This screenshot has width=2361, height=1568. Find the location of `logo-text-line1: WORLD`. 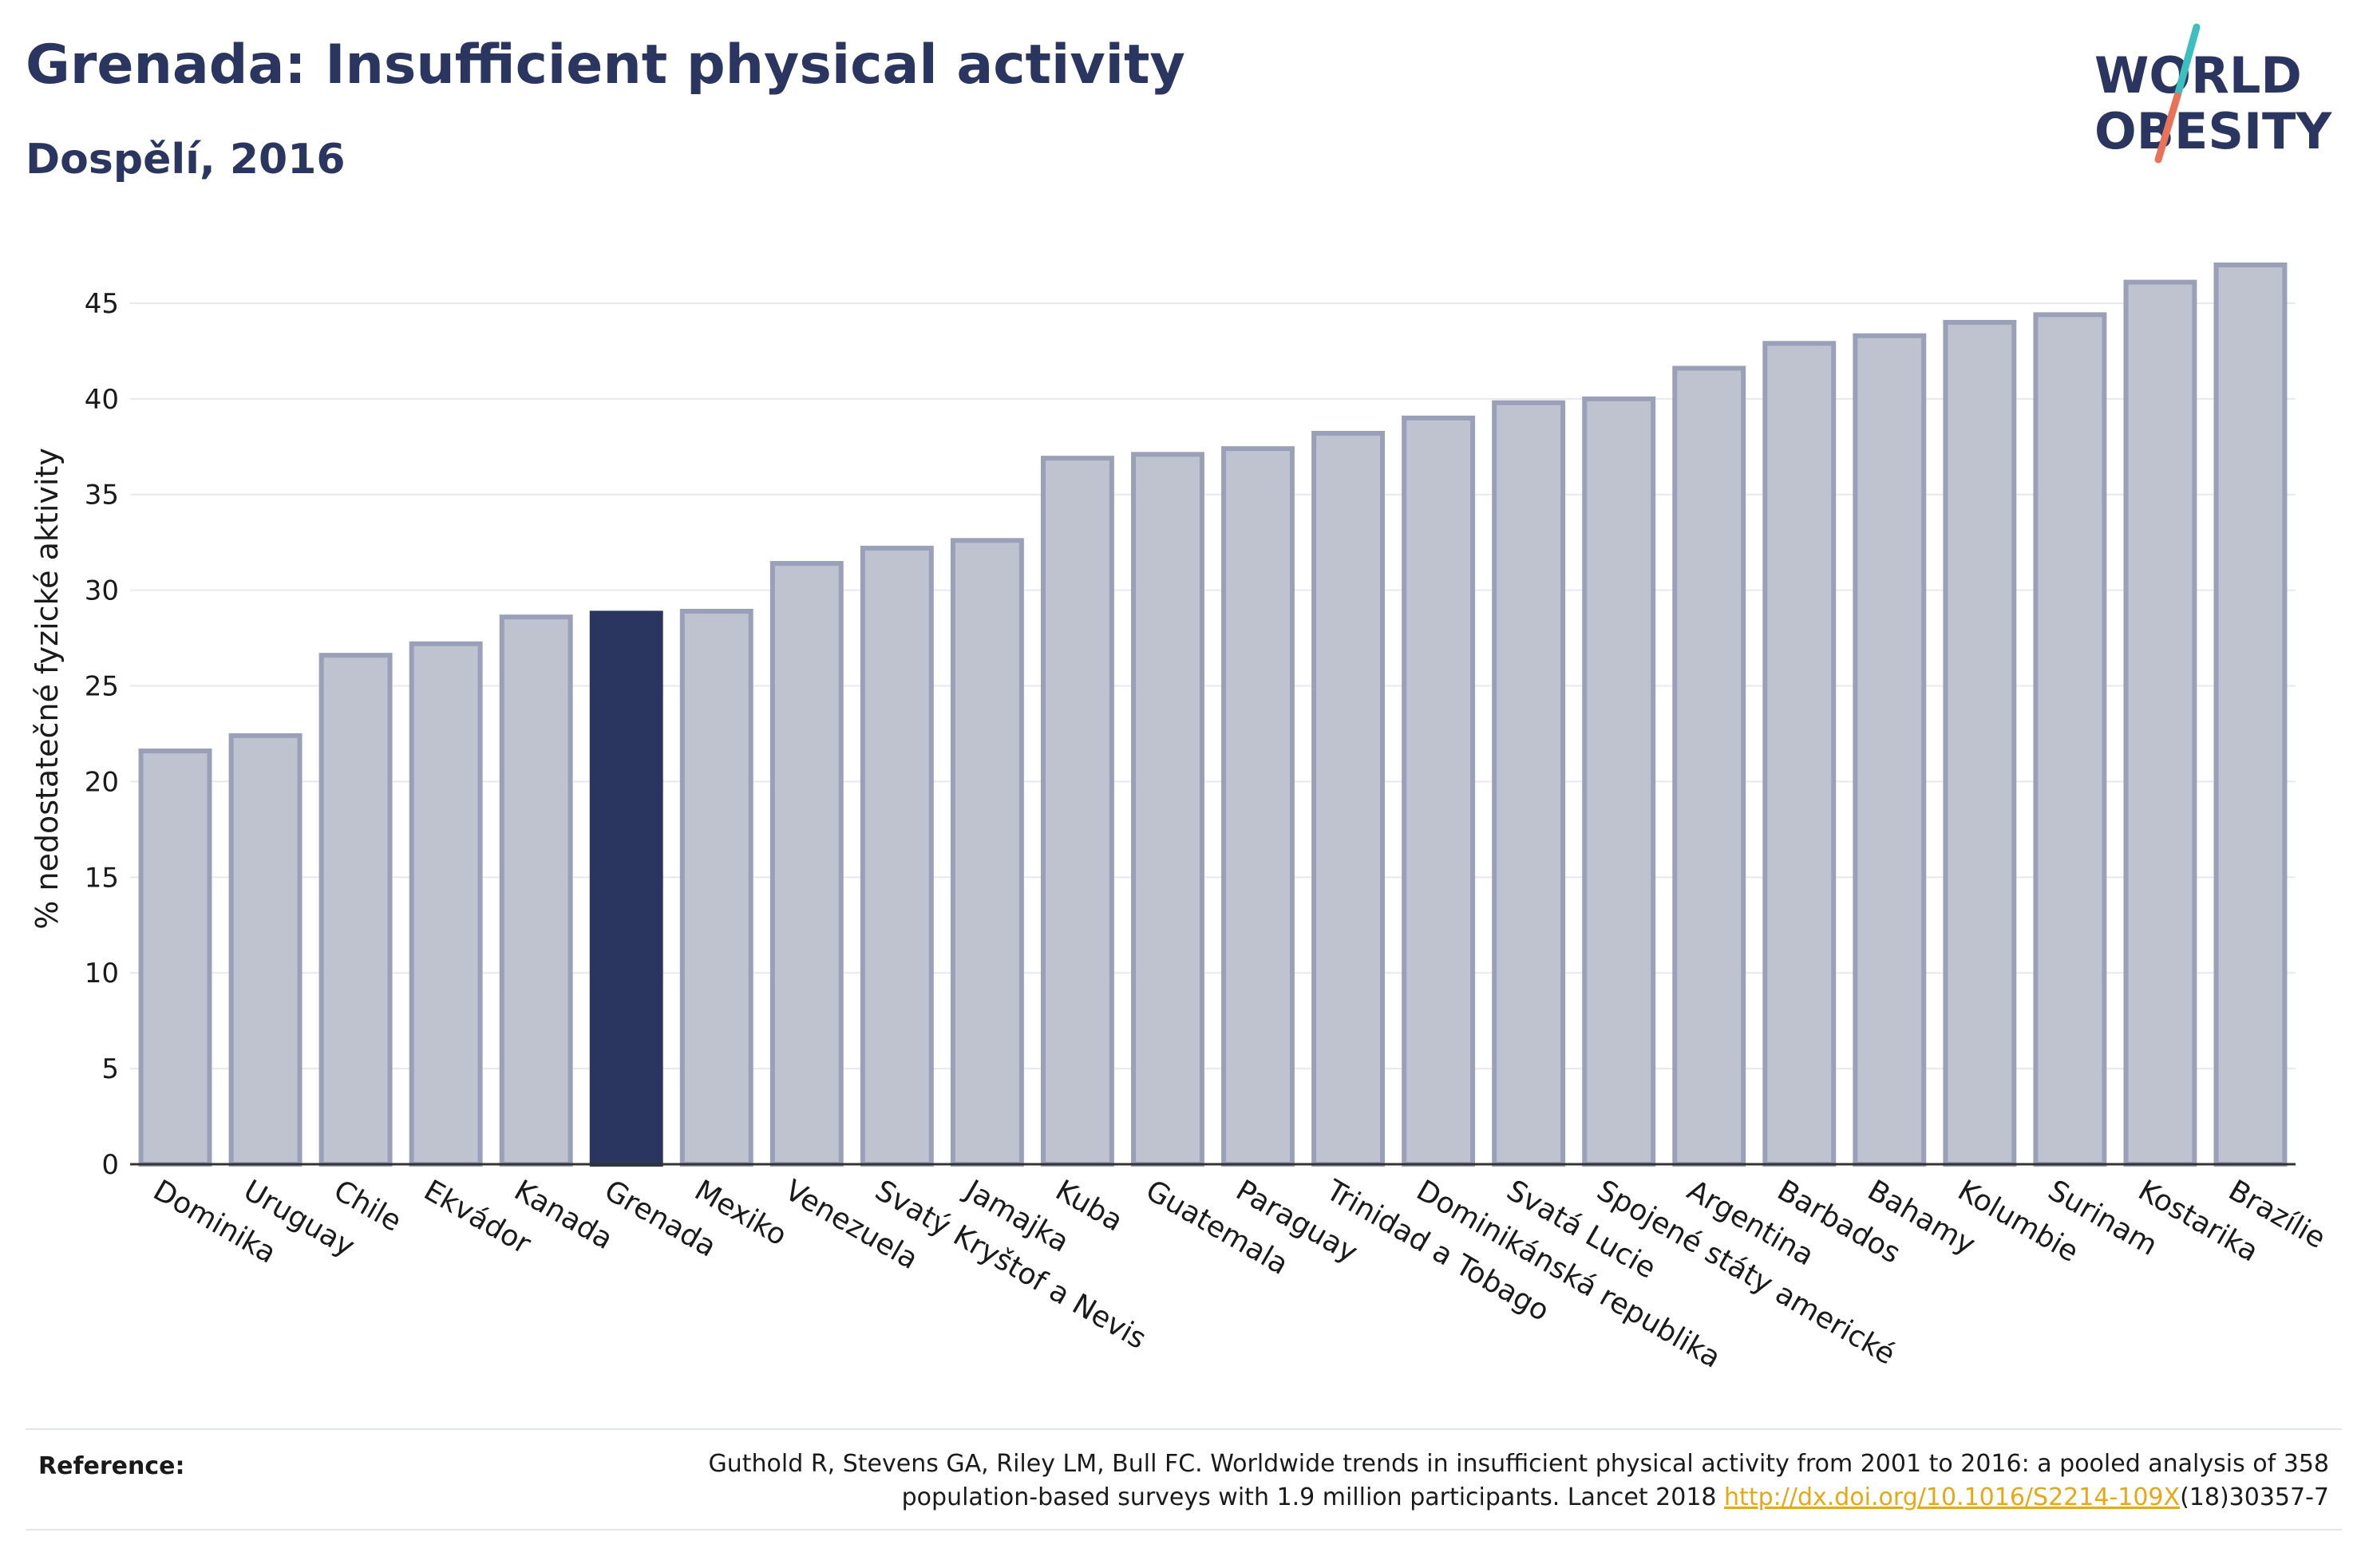

logo-text-line1: WORLD is located at coordinates (2198, 75).